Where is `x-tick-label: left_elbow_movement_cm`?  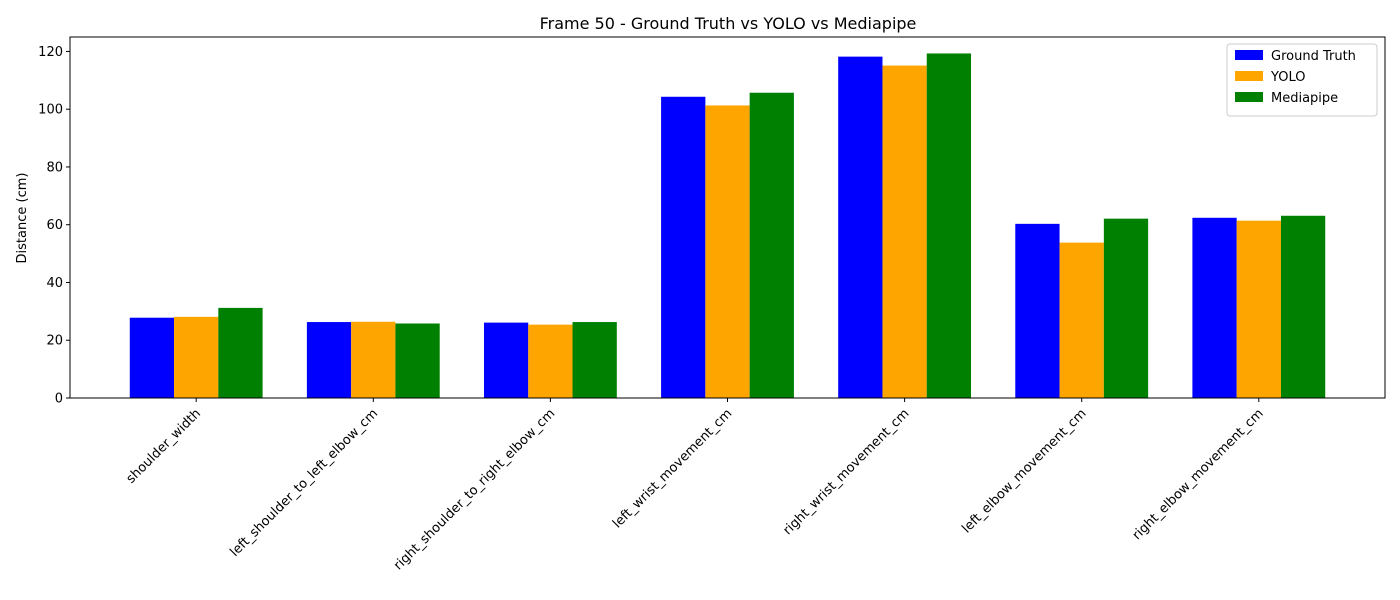
x-tick-label: left_elbow_movement_cm is located at coordinates (1024, 471).